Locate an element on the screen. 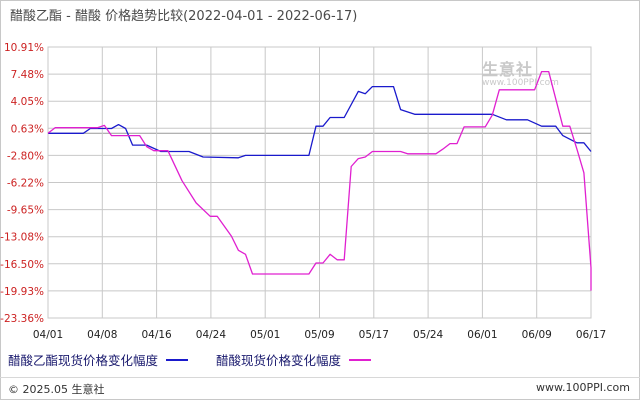 The width and height of the screenshot is (640, 400). x-tick-label: 06/17 is located at coordinates (591, 335).